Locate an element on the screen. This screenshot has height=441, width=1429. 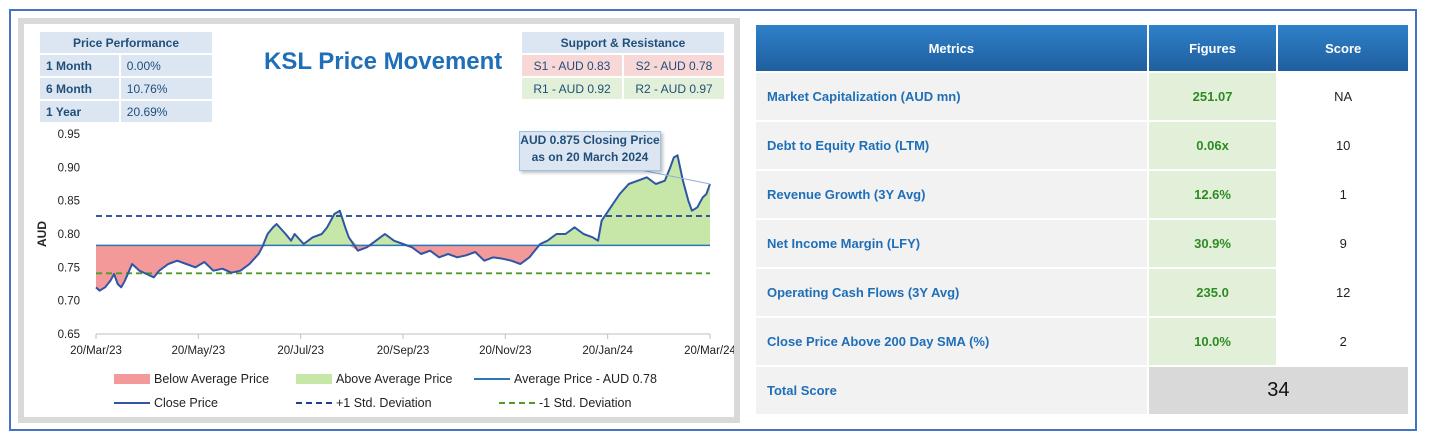
legend-swatch-below is located at coordinates (132, 379).